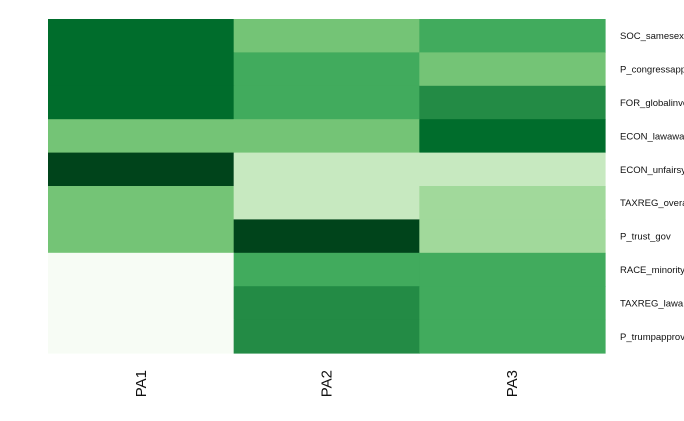 The width and height of the screenshot is (684, 421). I want to click on column-labels: PA1 PA2 PA3, so click(327, 383).